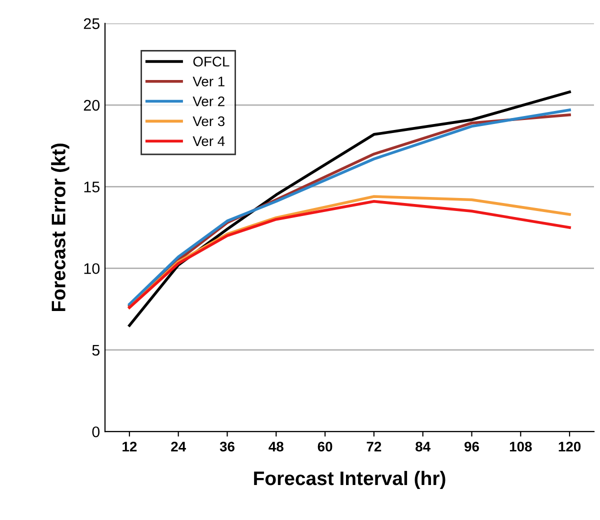  Describe the element at coordinates (92, 187) in the screenshot. I see `y-tick-label: 15` at that location.